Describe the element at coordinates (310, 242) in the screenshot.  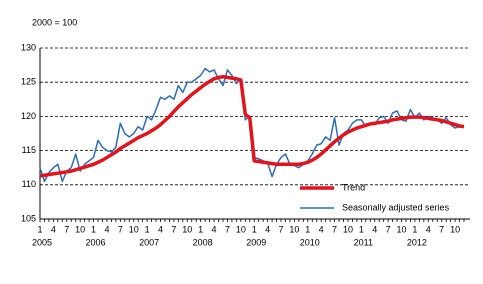
I see `year-label: 2010` at that location.